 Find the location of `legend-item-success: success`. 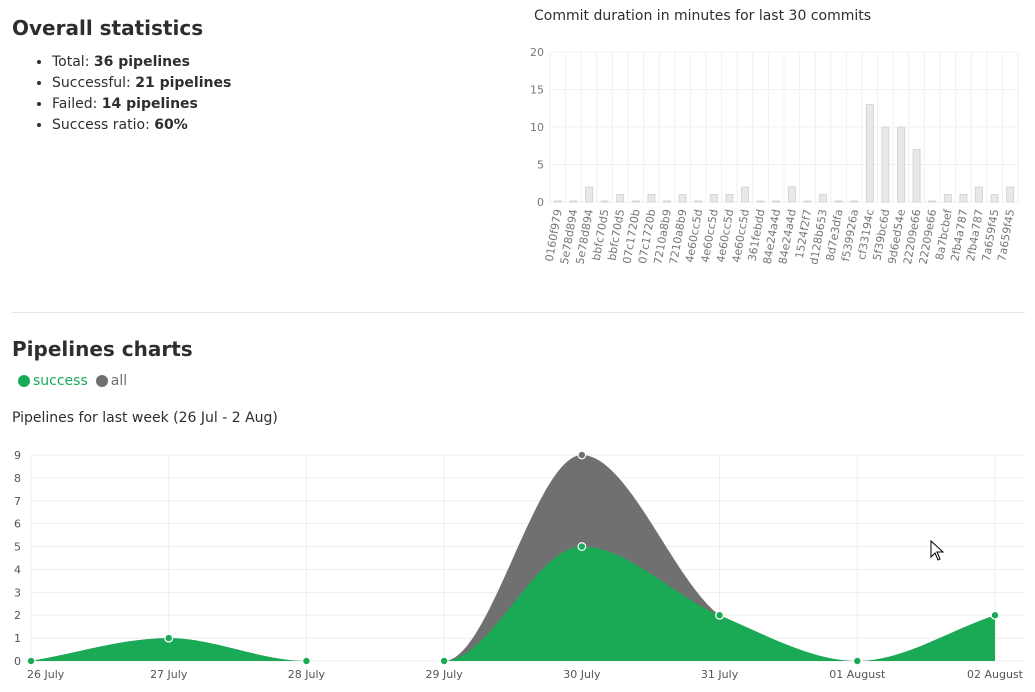

legend-item-success: success is located at coordinates (53, 381).